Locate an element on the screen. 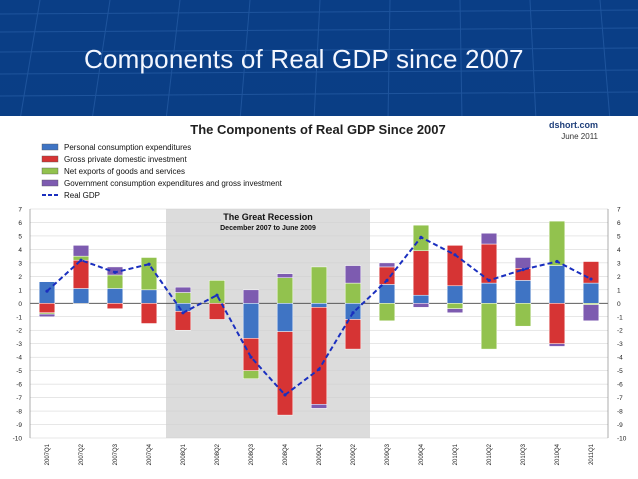 The image size is (638, 479). bar-1-2010-Q4 is located at coordinates (557, 284).